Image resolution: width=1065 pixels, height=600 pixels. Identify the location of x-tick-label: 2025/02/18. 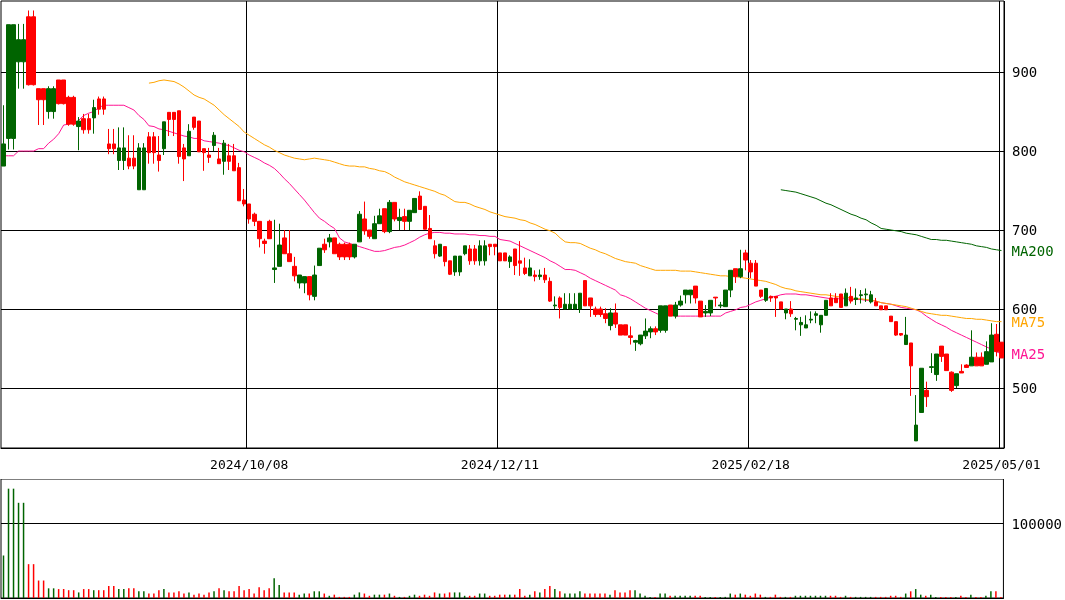
(750, 464).